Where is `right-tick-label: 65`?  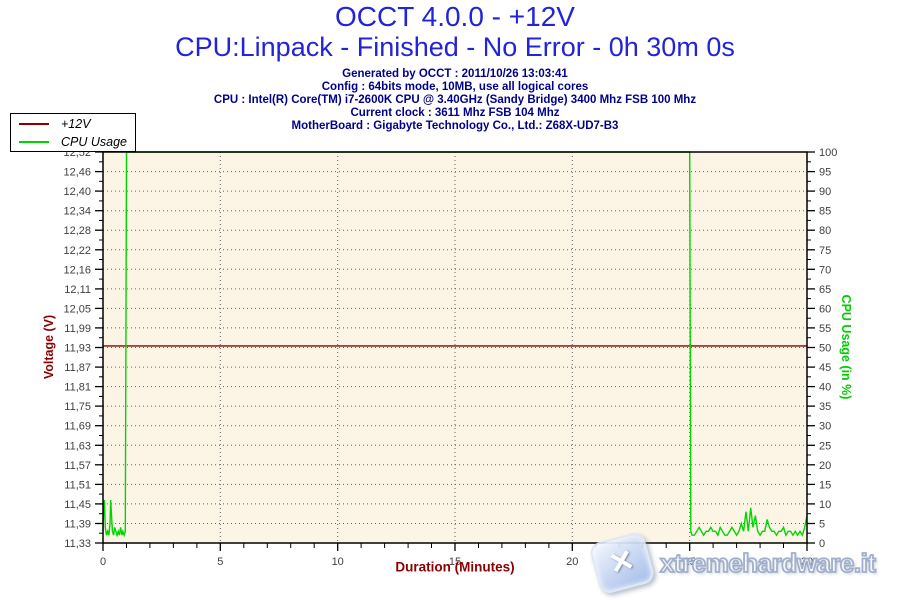
right-tick-label: 65 is located at coordinates (825, 290).